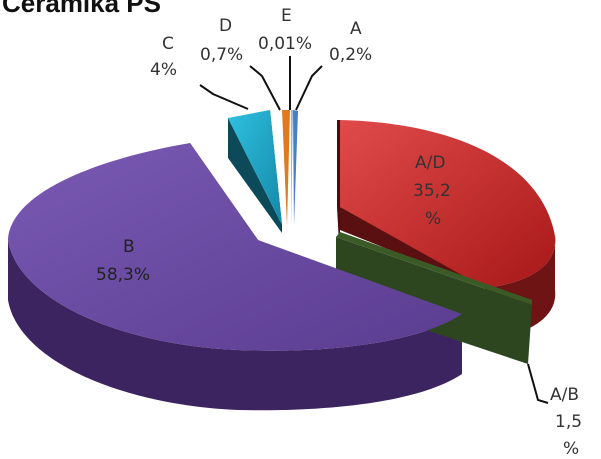  Describe the element at coordinates (163, 70) in the screenshot. I see `label-c-value: 4%` at that location.